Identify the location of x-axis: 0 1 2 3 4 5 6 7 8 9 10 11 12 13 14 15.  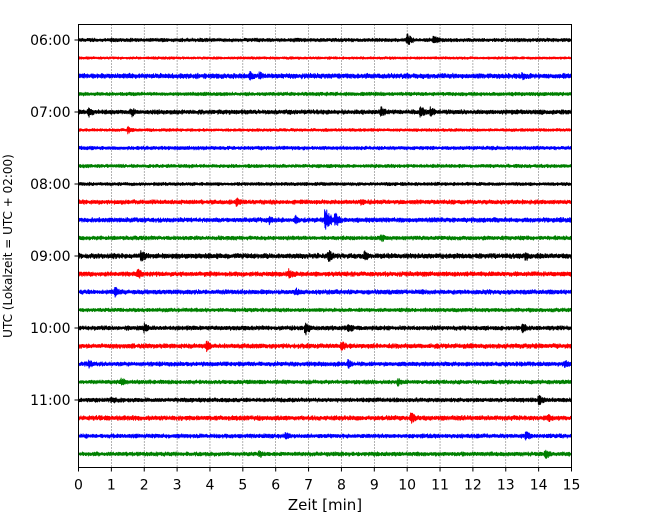
(327, 480).